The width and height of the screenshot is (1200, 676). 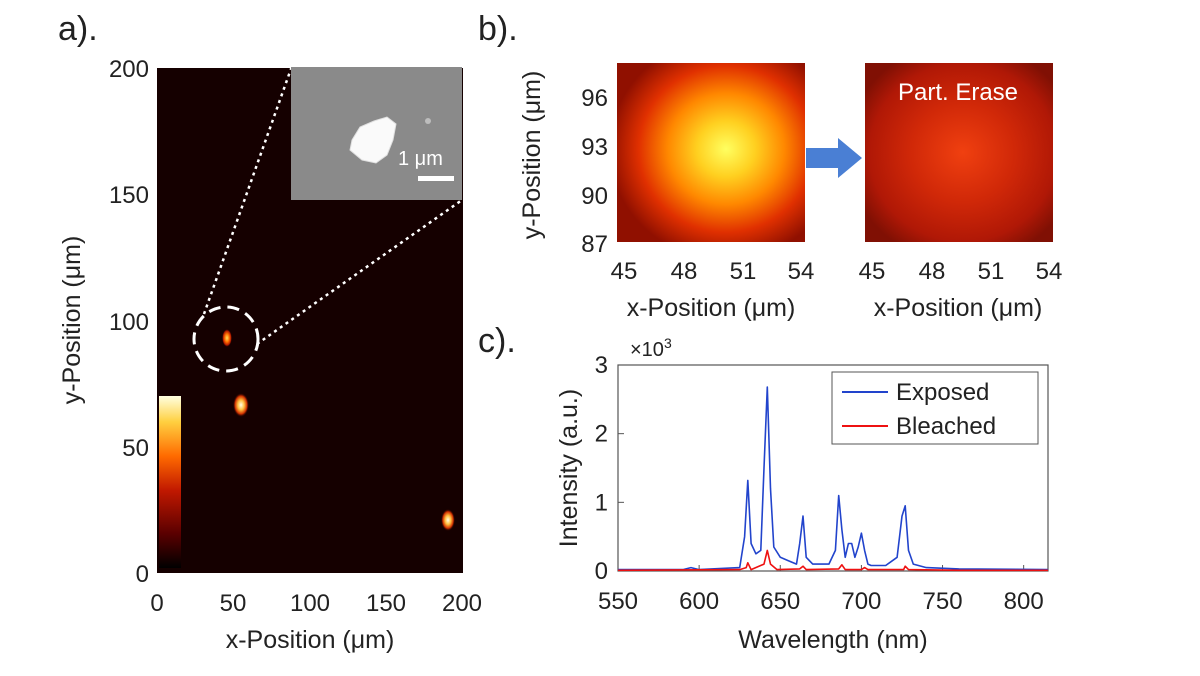 I want to click on panel-b-left-heatmap, so click(x=711, y=152).